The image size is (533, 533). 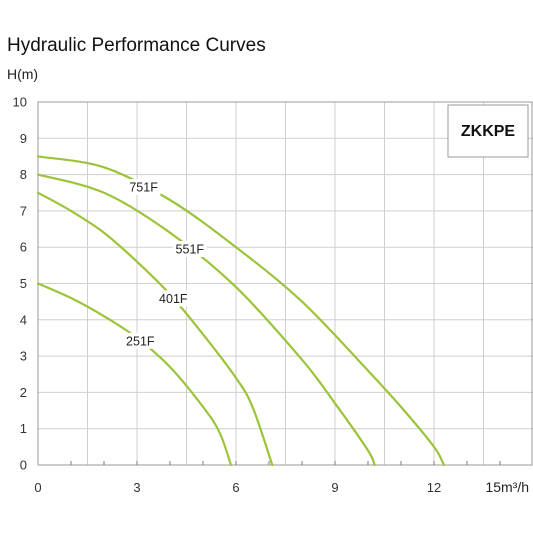 I want to click on y-tick-label: 3, so click(x=23, y=356).